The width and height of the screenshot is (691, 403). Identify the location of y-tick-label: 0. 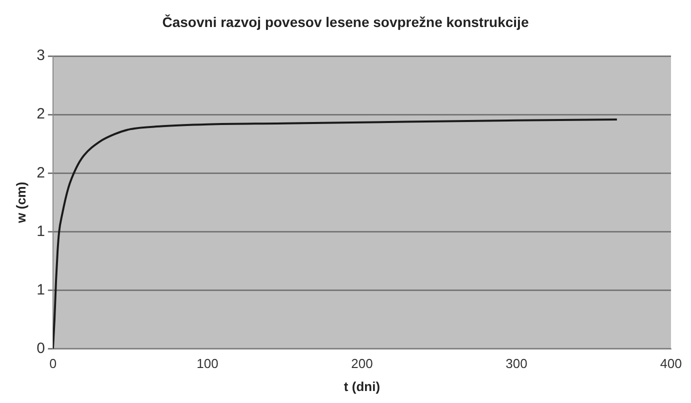
(40, 348).